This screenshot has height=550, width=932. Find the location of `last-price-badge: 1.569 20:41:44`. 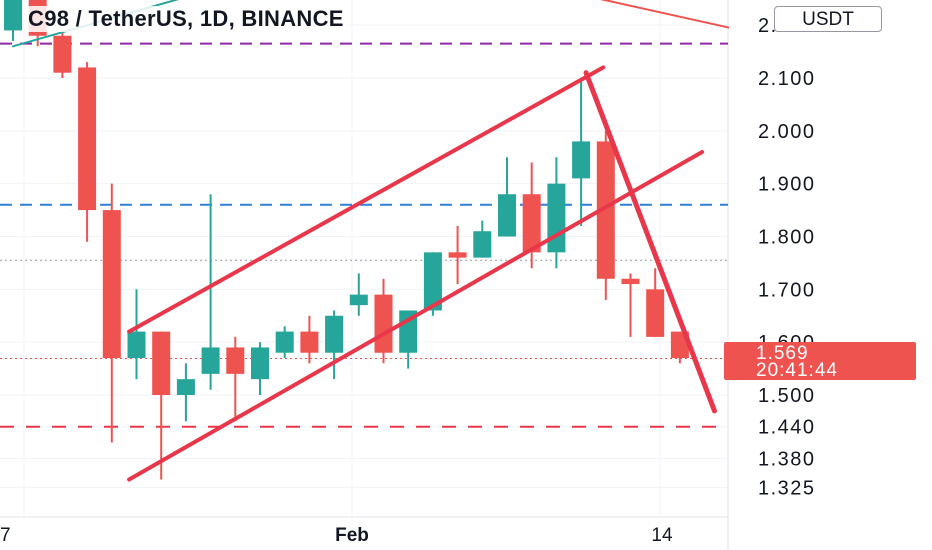

last-price-badge: 1.569 20:41:44 is located at coordinates (820, 361).